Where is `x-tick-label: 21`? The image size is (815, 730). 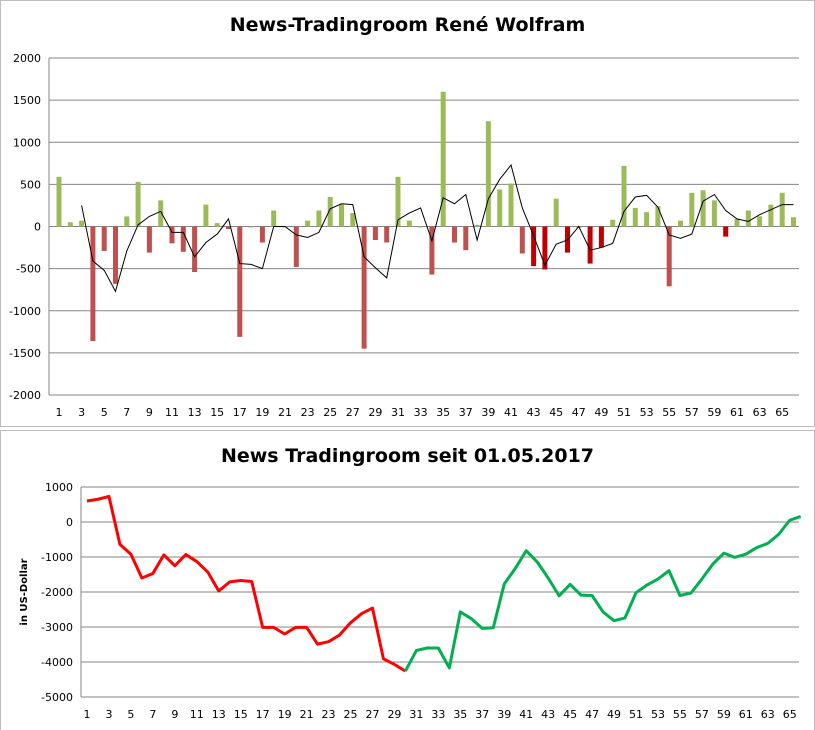 x-tick-label: 21 is located at coordinates (307, 714).